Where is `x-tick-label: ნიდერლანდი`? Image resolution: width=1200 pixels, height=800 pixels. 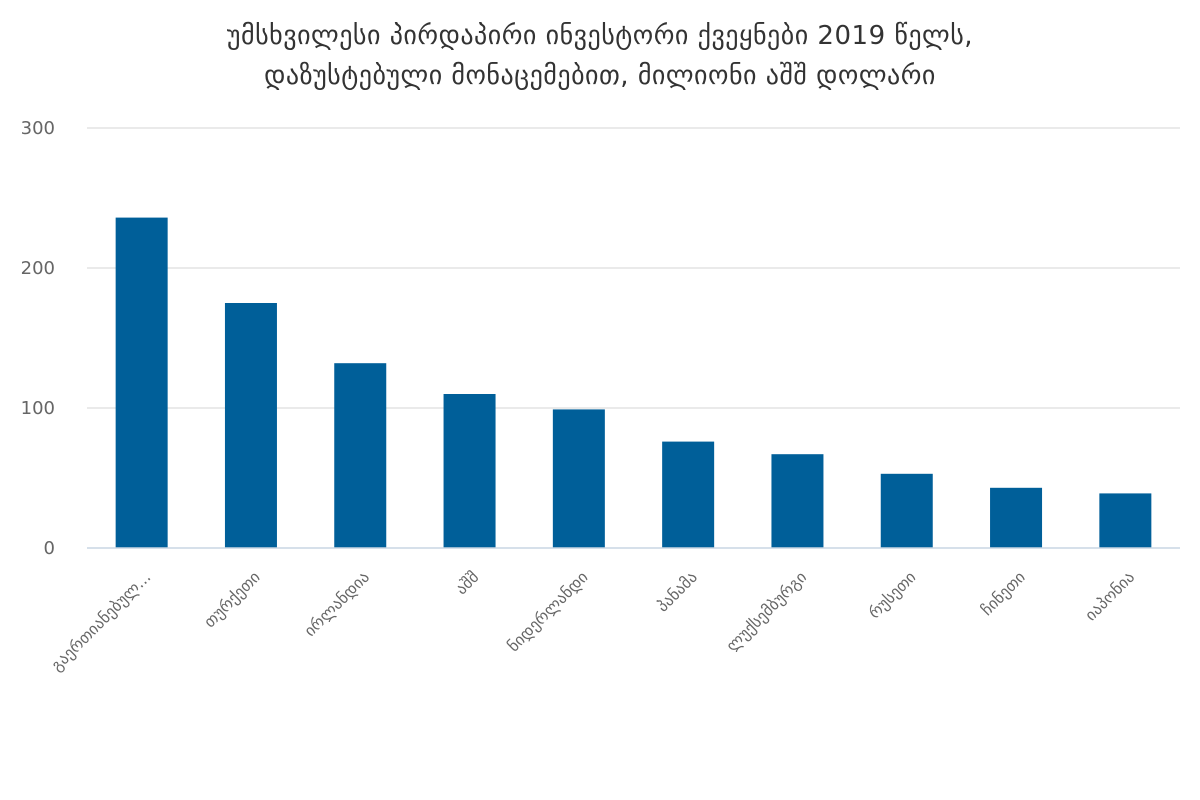
x-tick-label: ნიდერლანდი is located at coordinates (548, 611).